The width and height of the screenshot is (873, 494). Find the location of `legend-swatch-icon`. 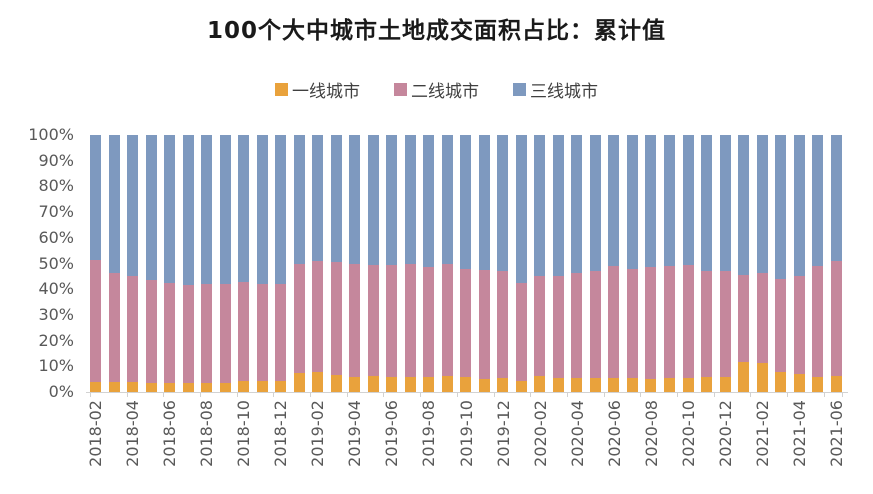

legend-swatch-icon is located at coordinates (400, 89).